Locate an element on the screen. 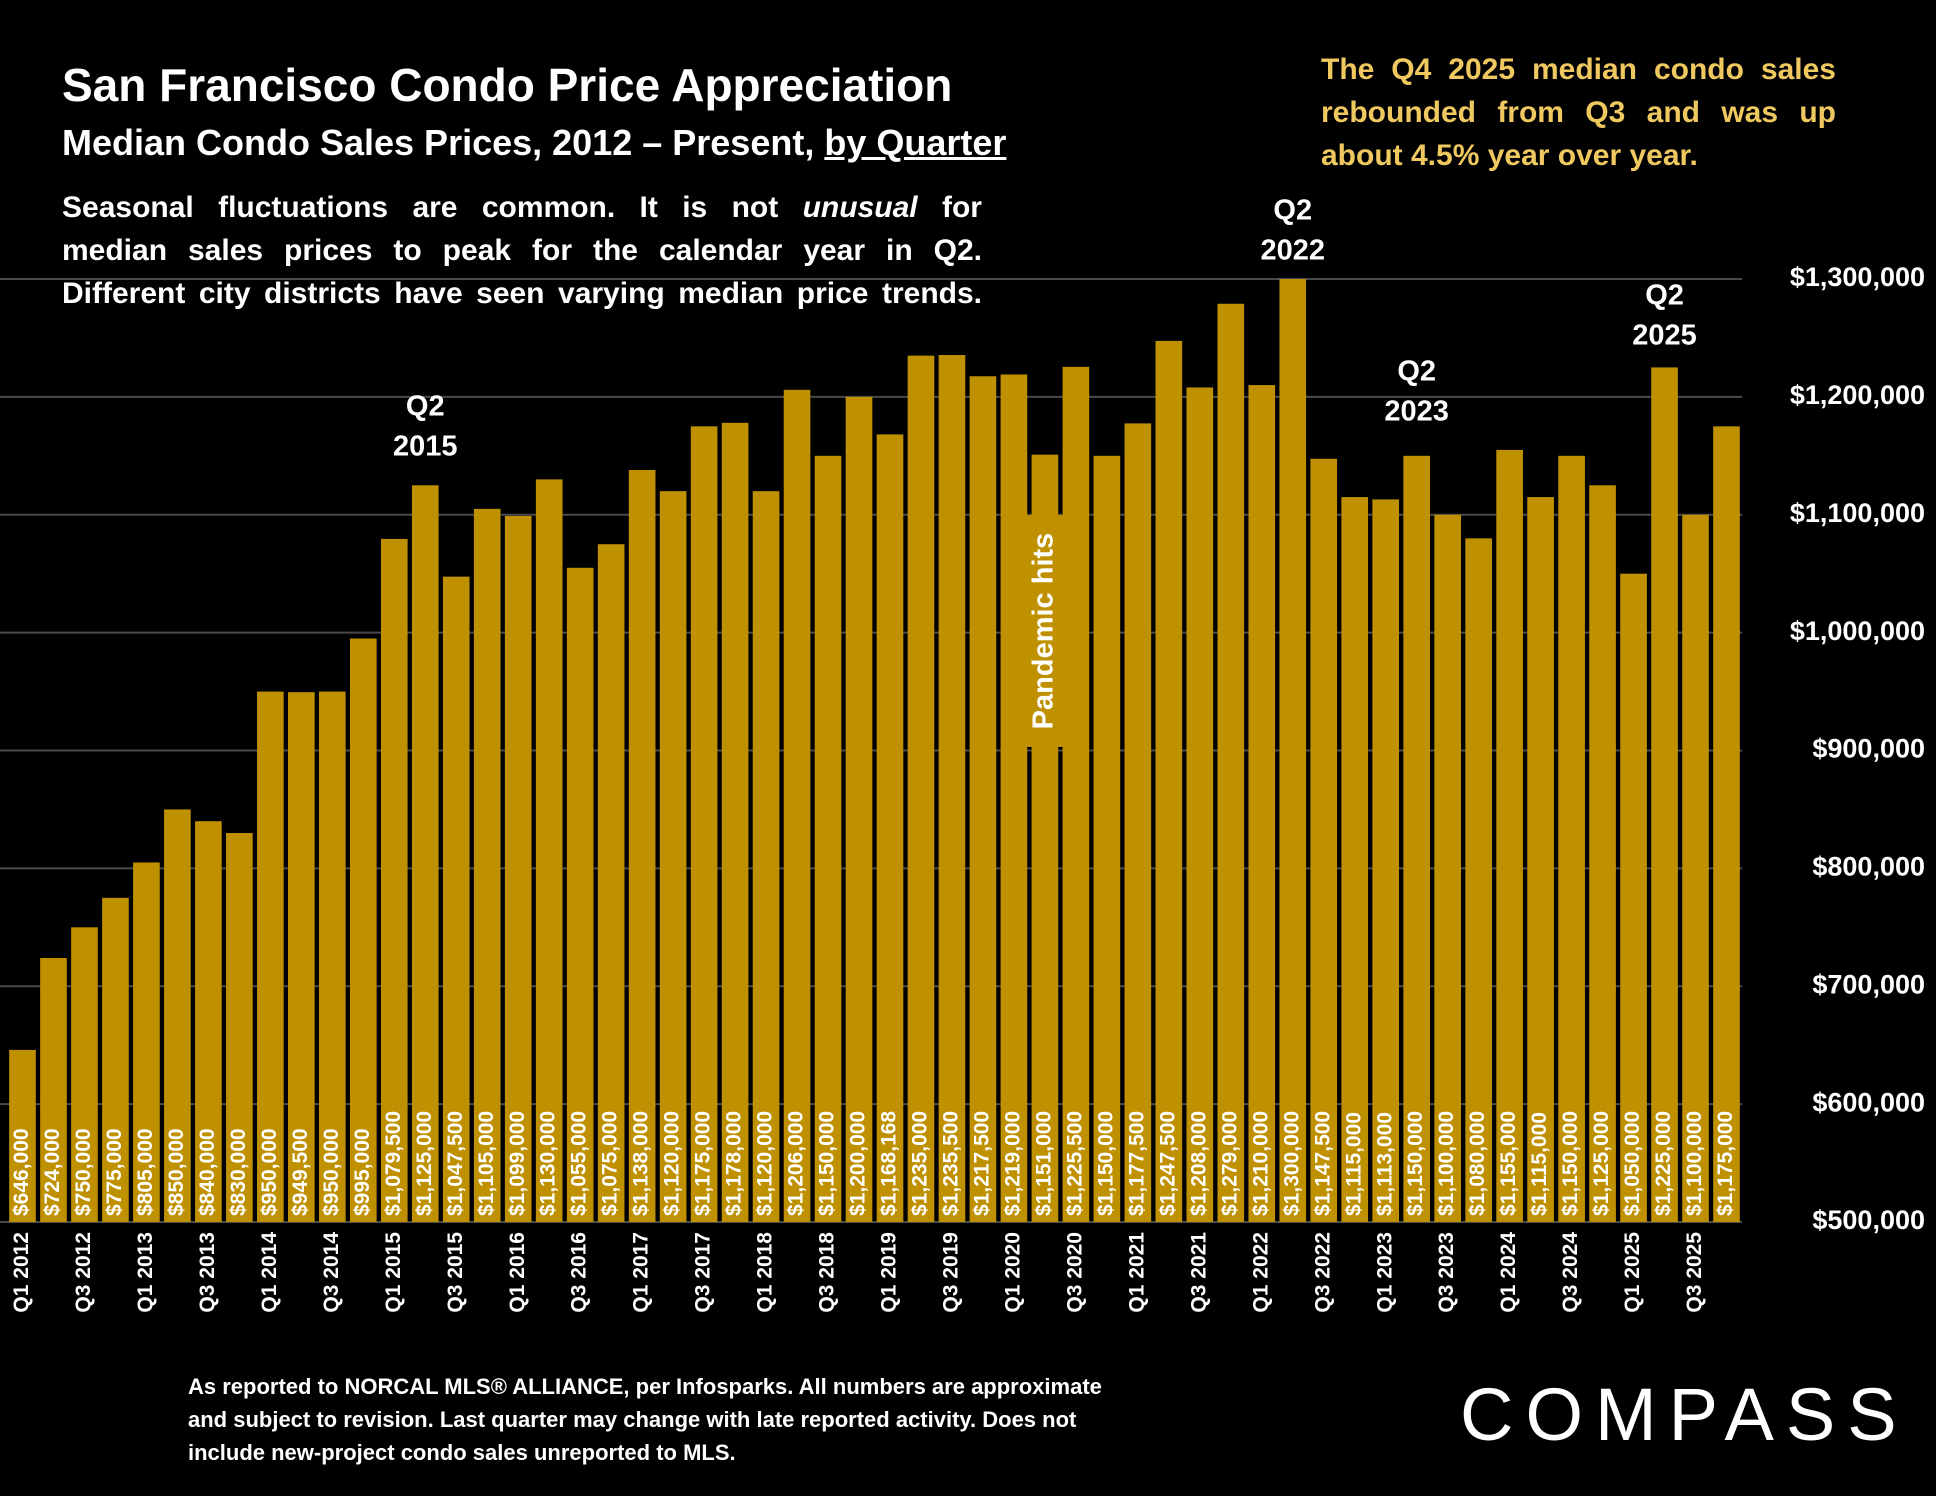  x-tick-label: Q3 2015 is located at coordinates (455, 1272).